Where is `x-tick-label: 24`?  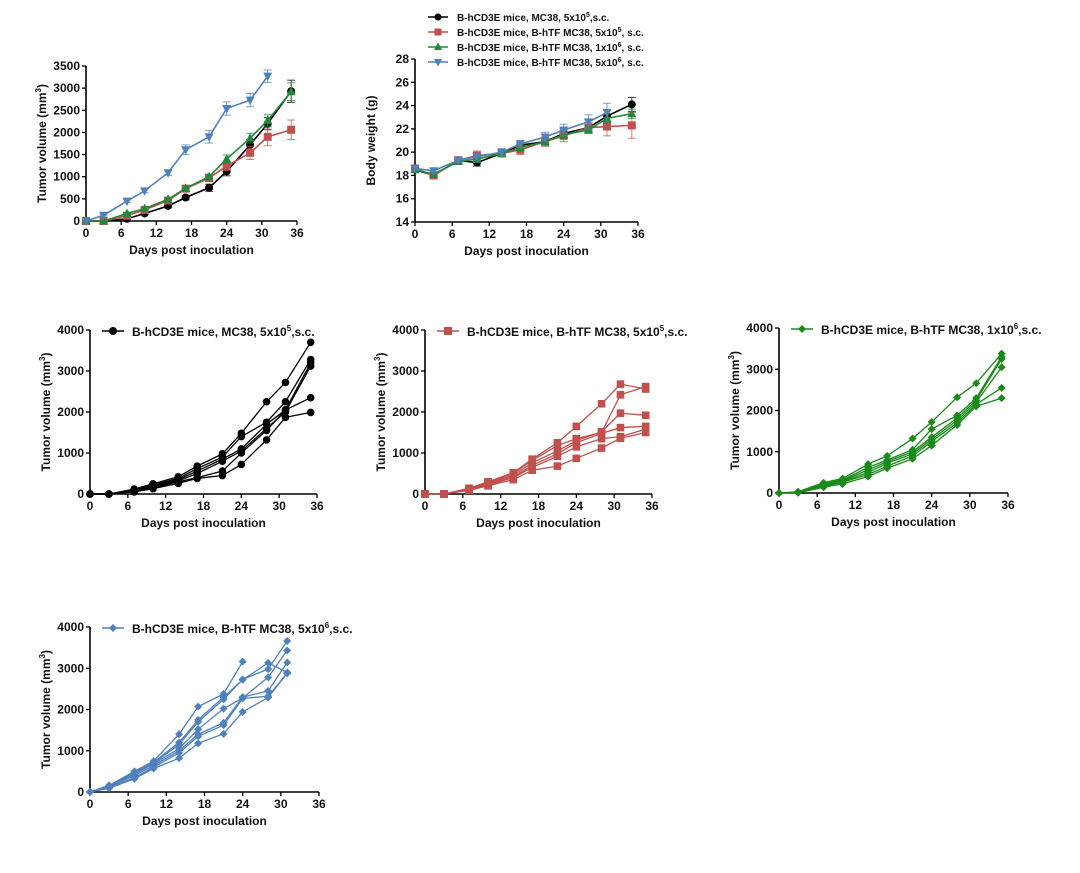
x-tick-label: 24 is located at coordinates (577, 506).